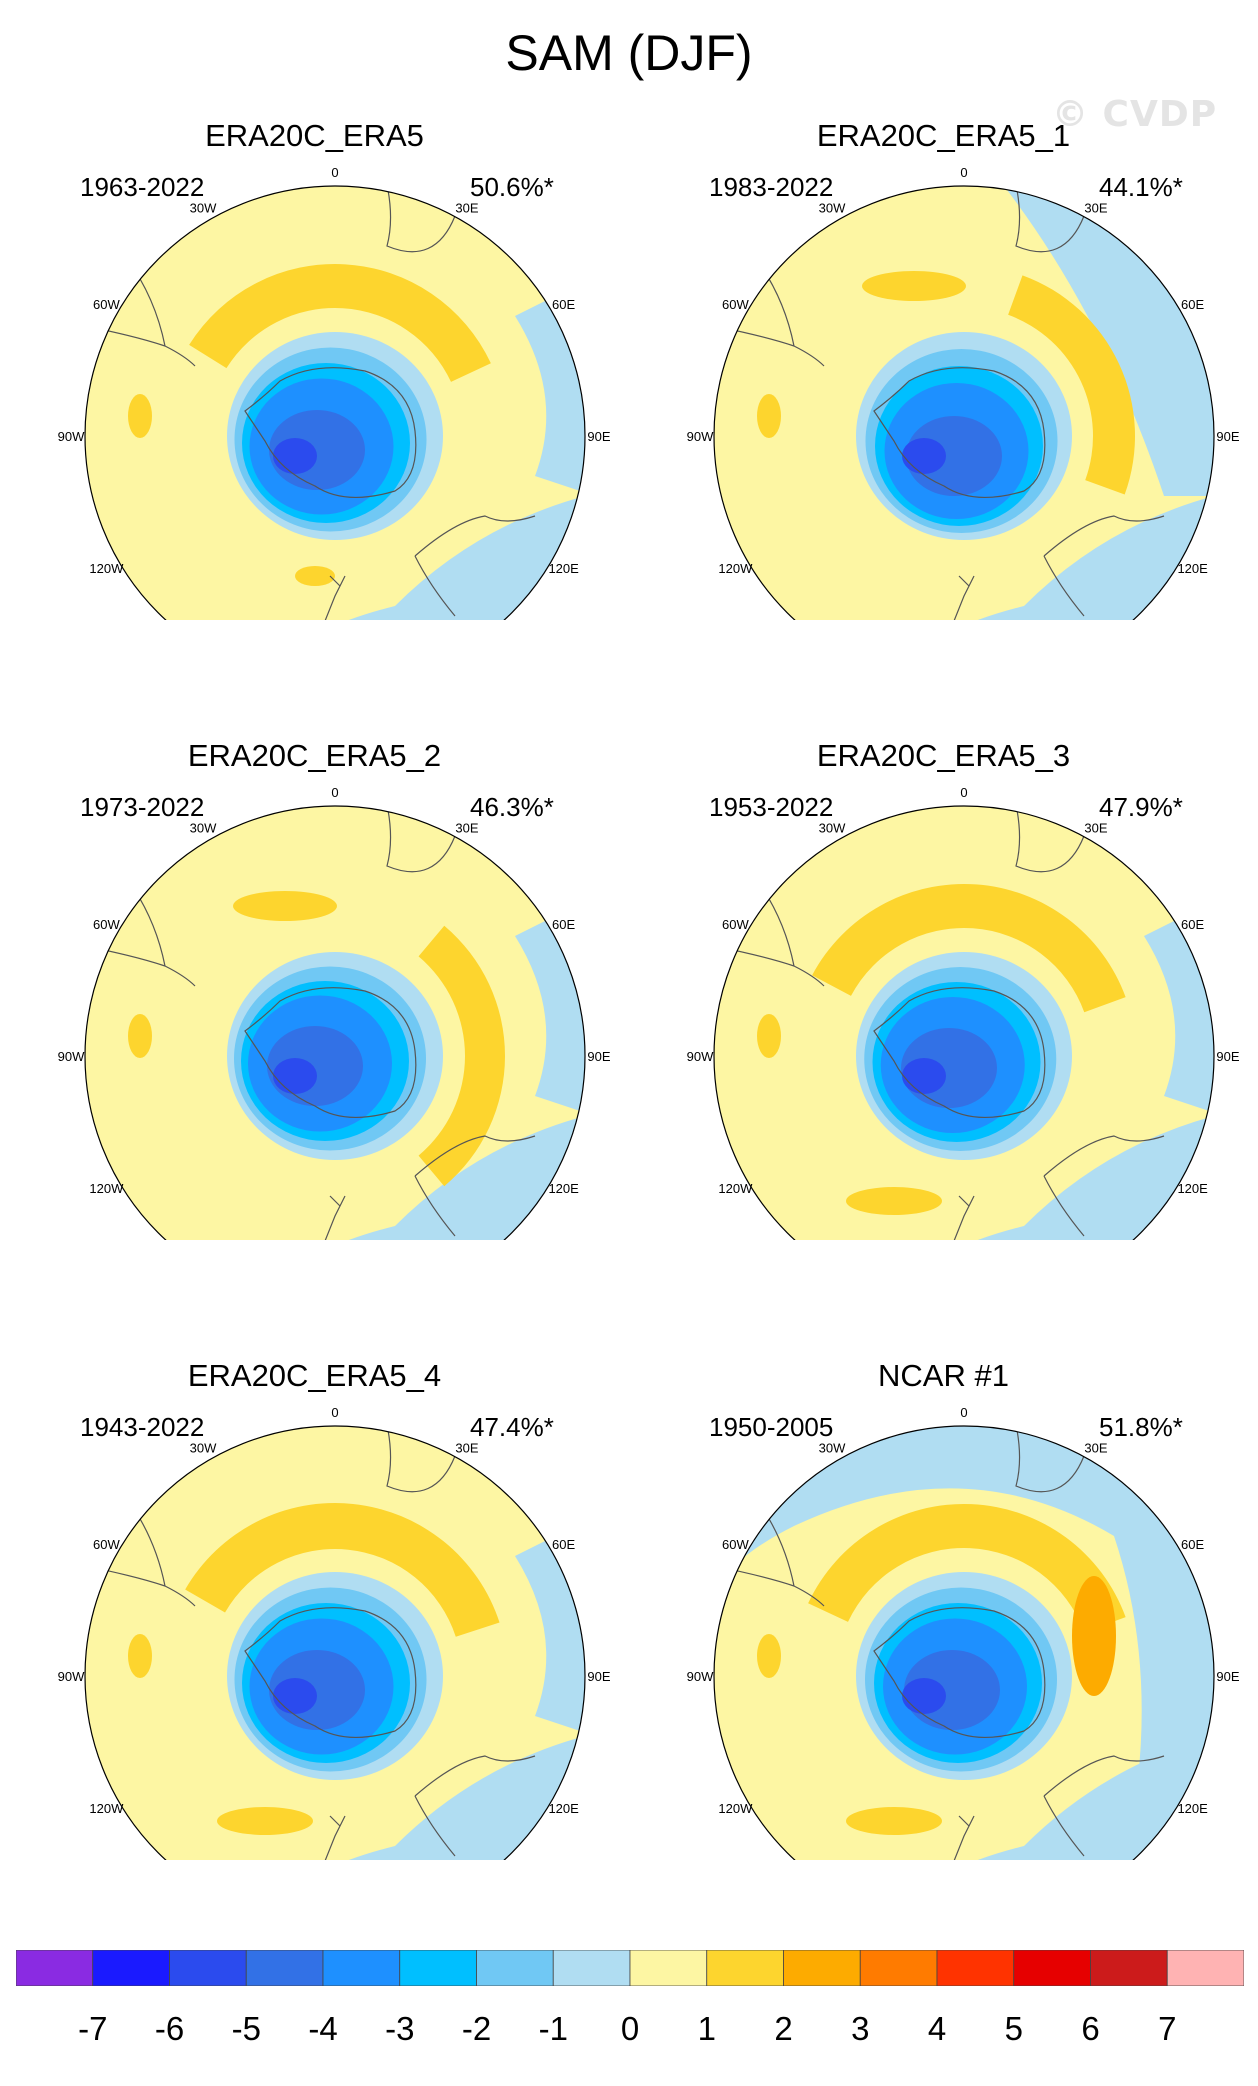 The image size is (1258, 2086). Describe the element at coordinates (142, 187) in the screenshot. I see `panel-period: 1963-2022` at that location.